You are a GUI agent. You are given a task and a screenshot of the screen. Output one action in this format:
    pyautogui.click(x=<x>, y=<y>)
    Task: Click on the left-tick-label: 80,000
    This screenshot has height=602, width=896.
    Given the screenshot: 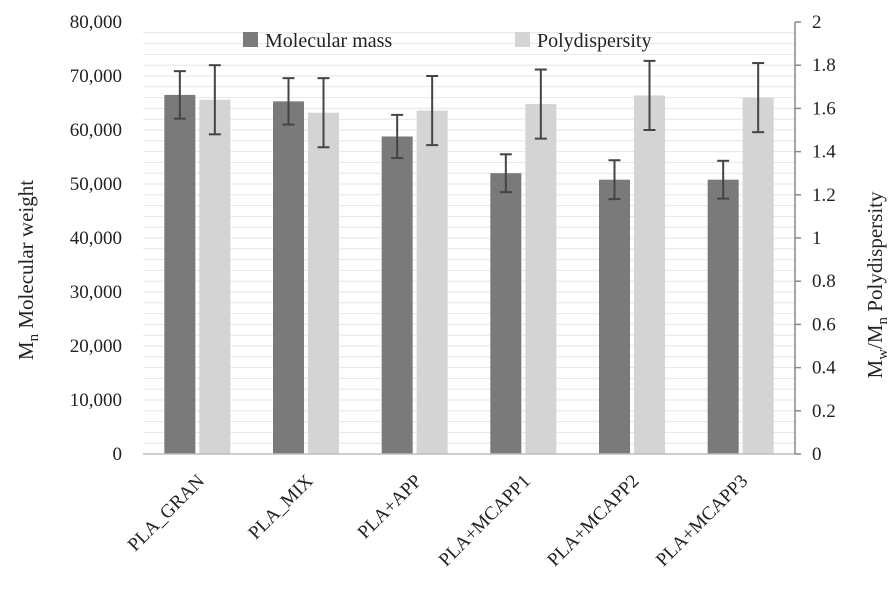 What is the action you would take?
    pyautogui.click(x=96, y=22)
    